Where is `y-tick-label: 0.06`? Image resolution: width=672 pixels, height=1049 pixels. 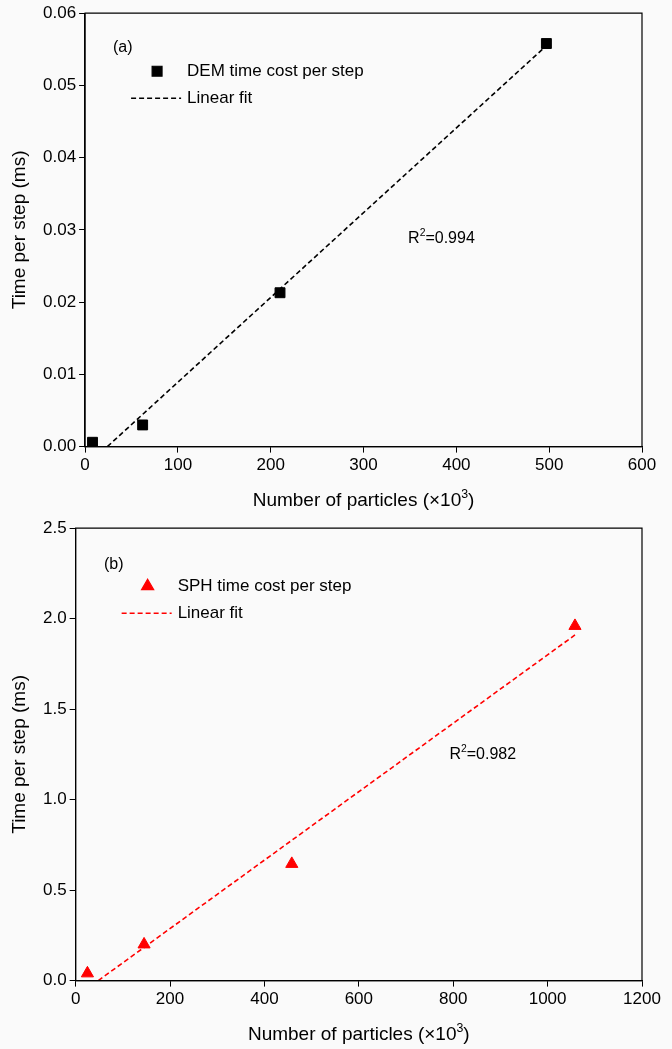 y-tick-label: 0.06 is located at coordinates (59, 12).